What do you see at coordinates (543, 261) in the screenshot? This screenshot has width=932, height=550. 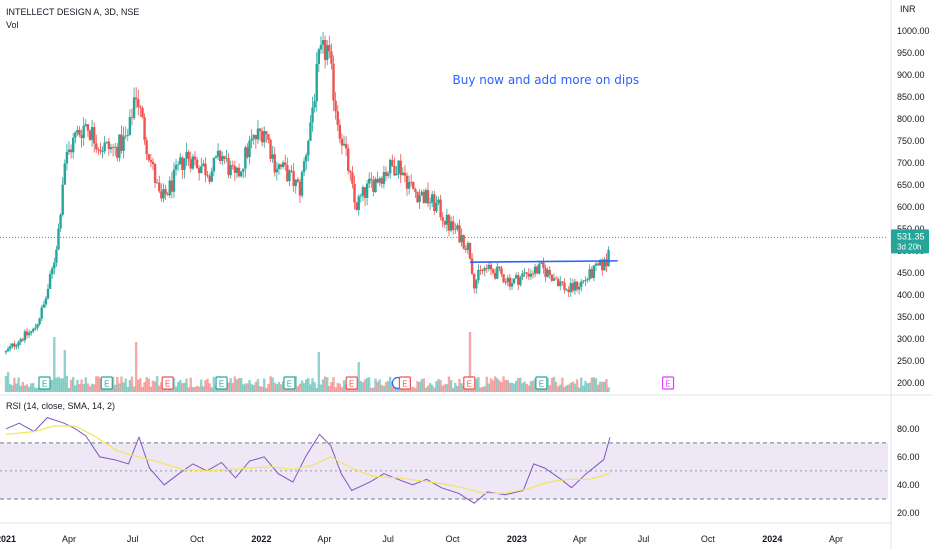 I see `resistance-trendline` at bounding box center [543, 261].